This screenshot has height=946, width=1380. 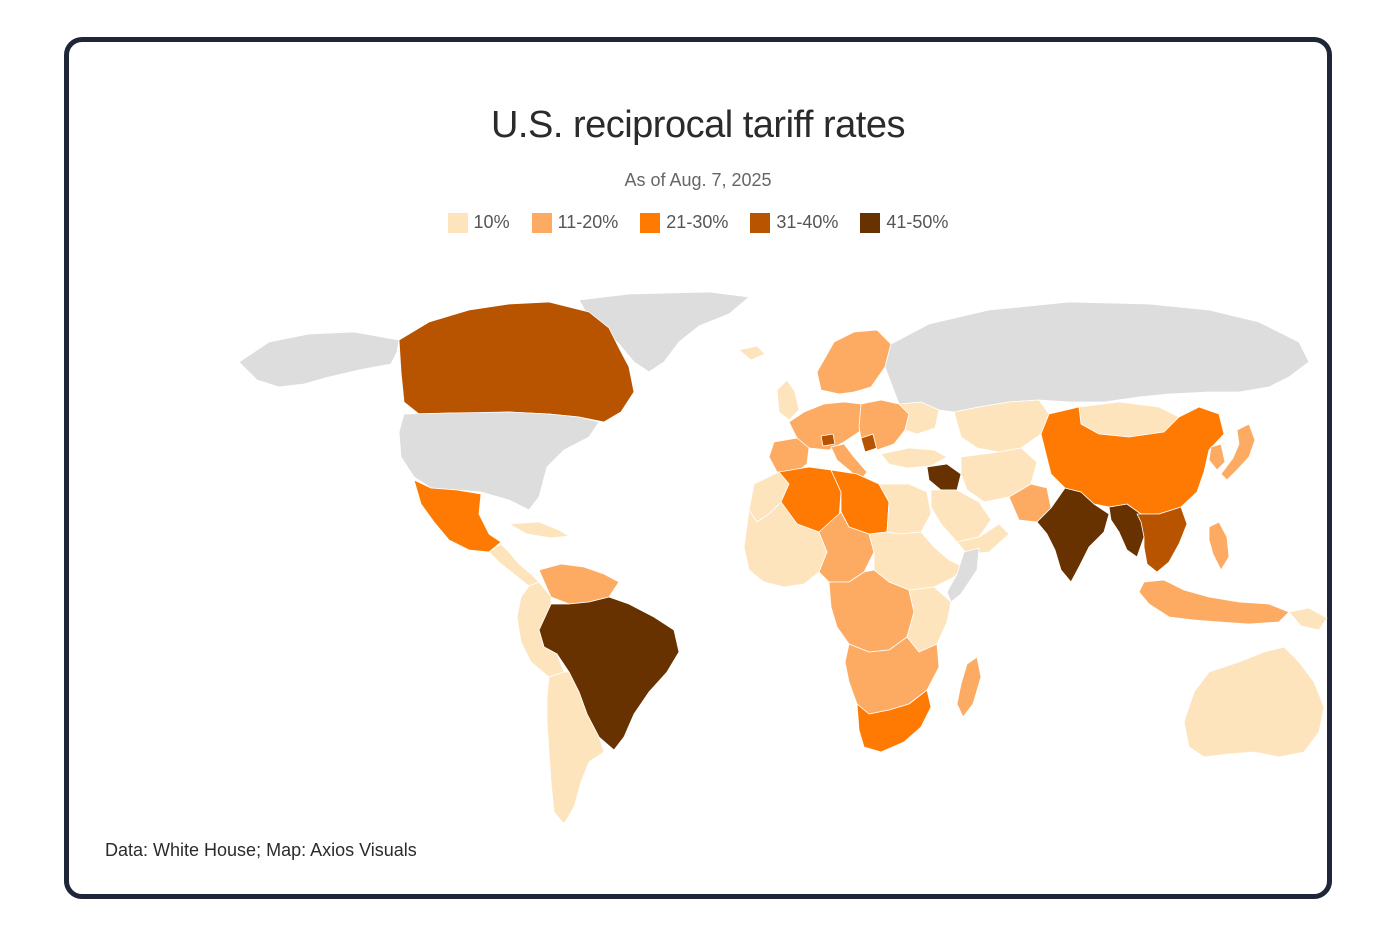 What do you see at coordinates (929, 619) in the screenshot?
I see `region-east-africa` at bounding box center [929, 619].